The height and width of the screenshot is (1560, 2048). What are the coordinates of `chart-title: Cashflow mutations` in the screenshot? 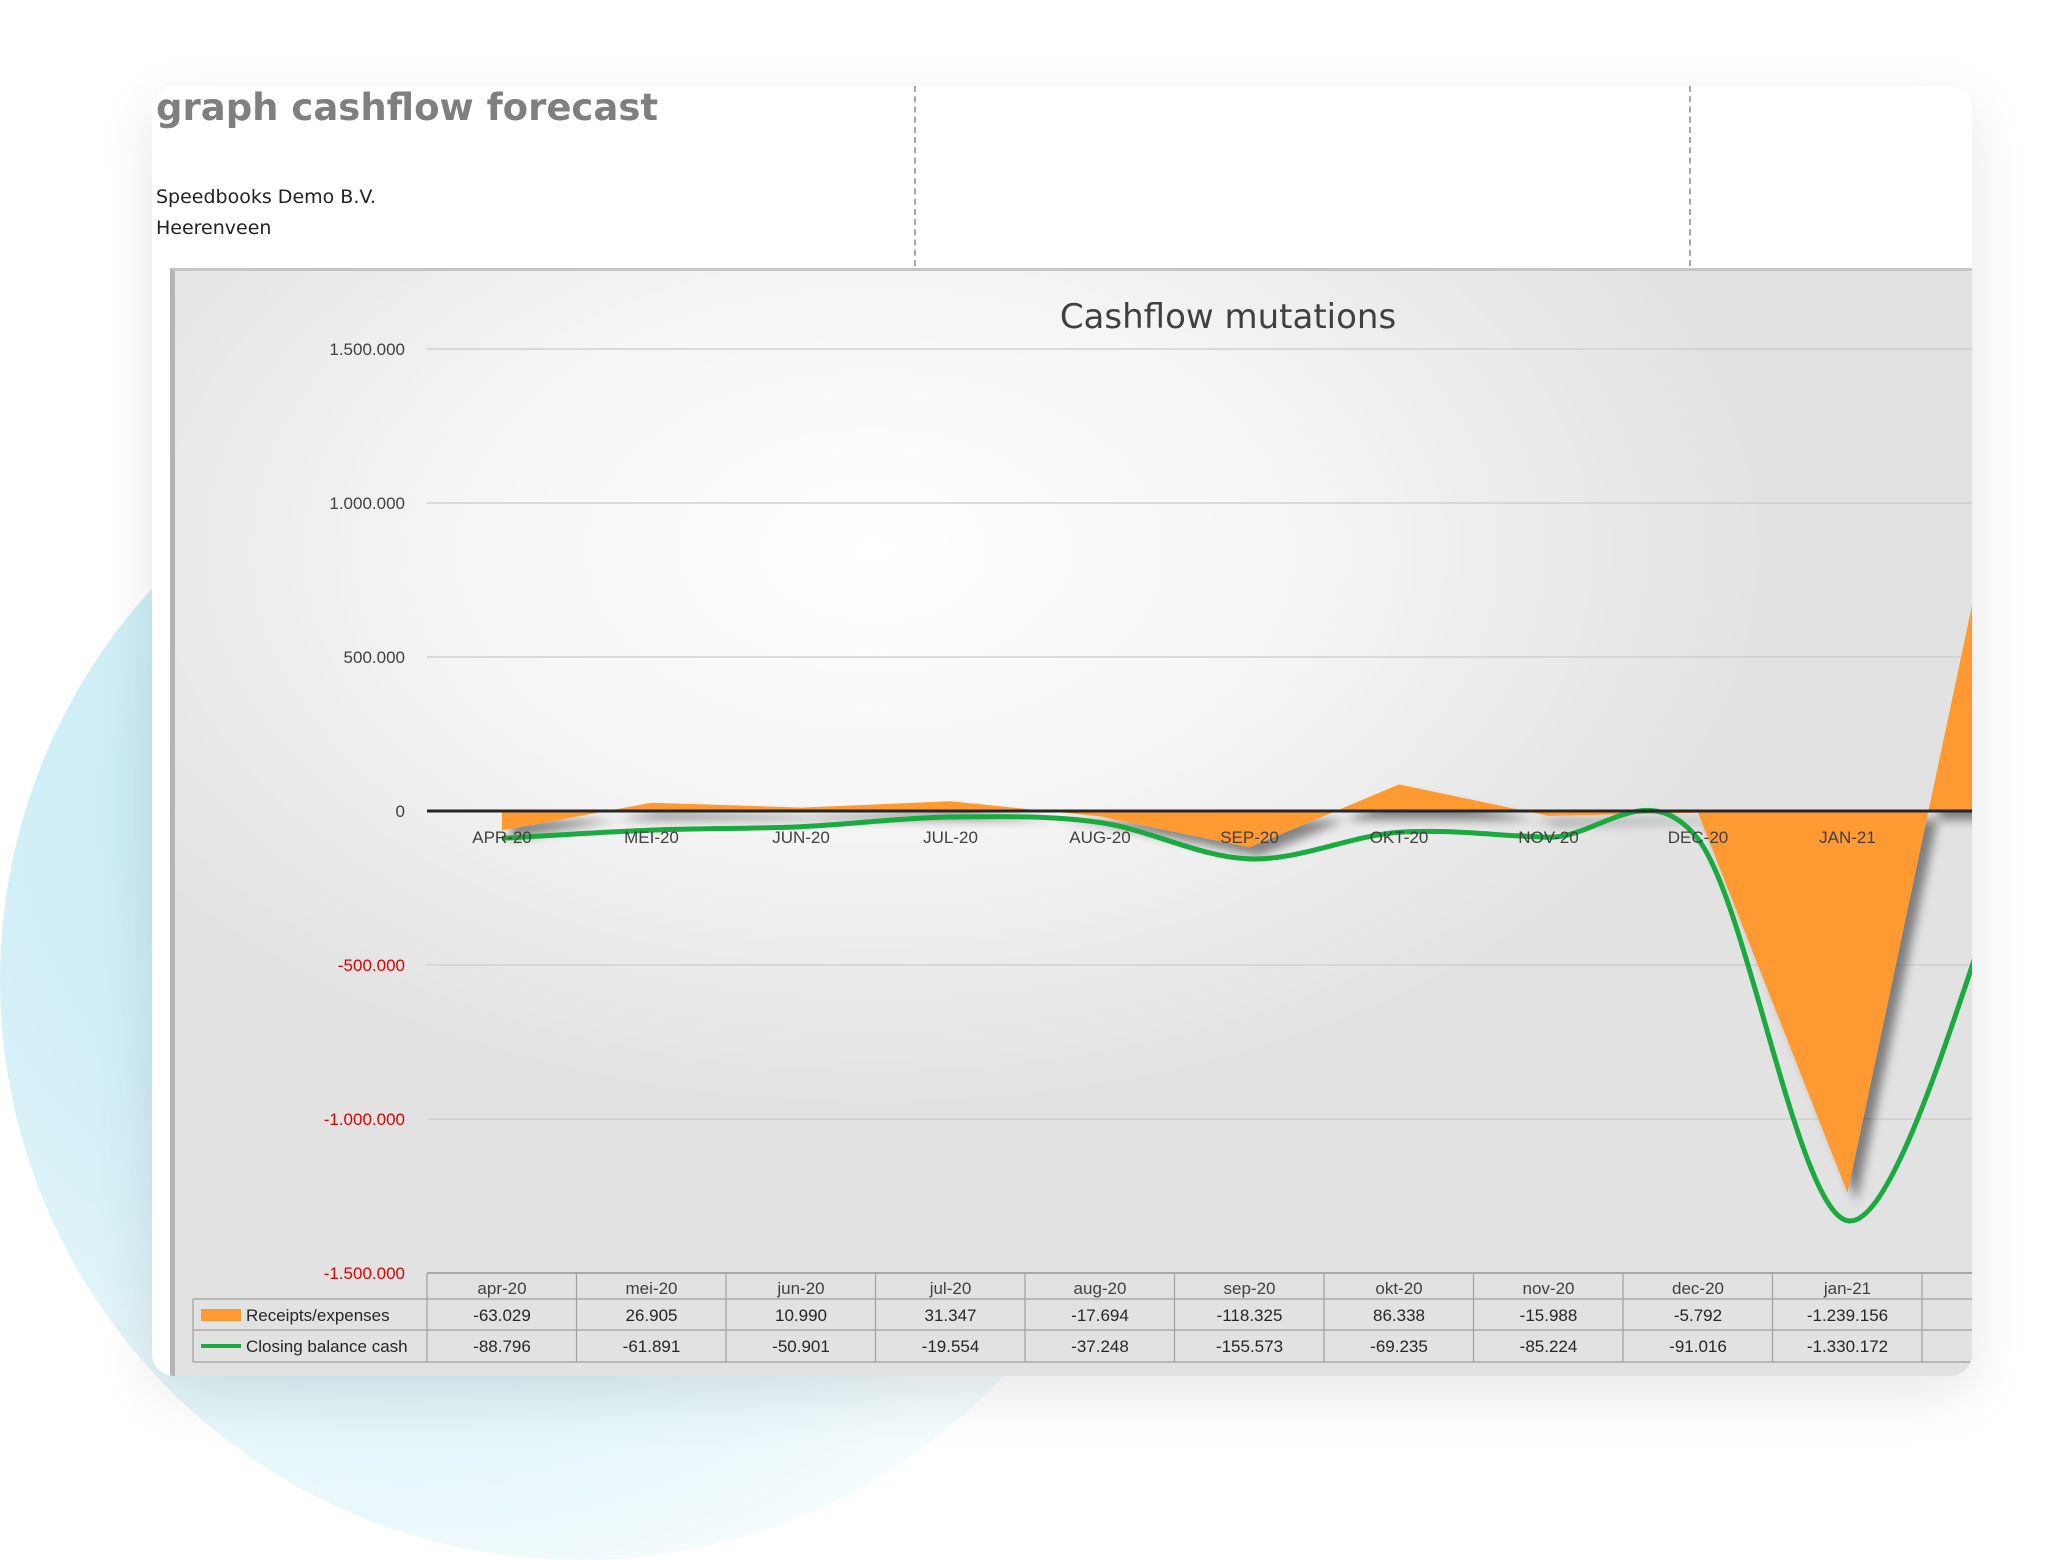 It's located at (1228, 317).